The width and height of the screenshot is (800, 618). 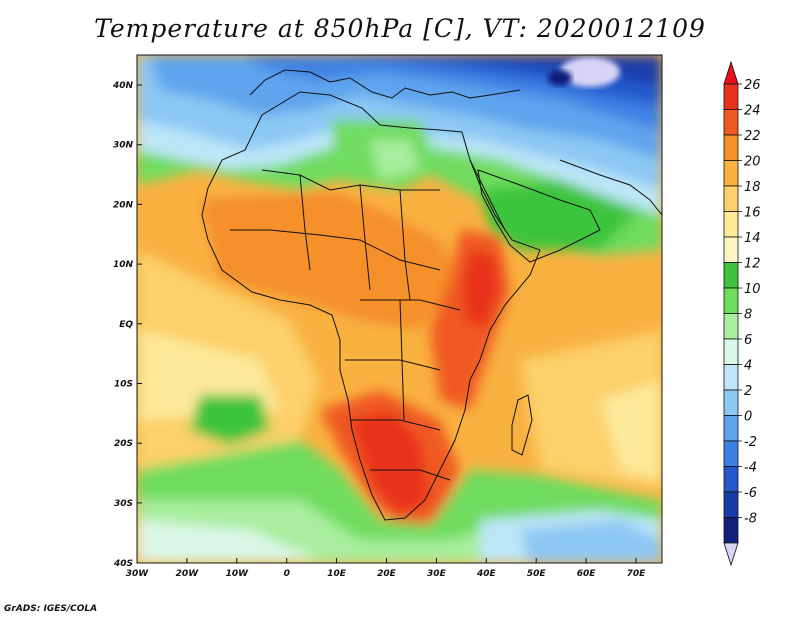 What do you see at coordinates (138, 574) in the screenshot?
I see `lon-label: 30W` at bounding box center [138, 574].